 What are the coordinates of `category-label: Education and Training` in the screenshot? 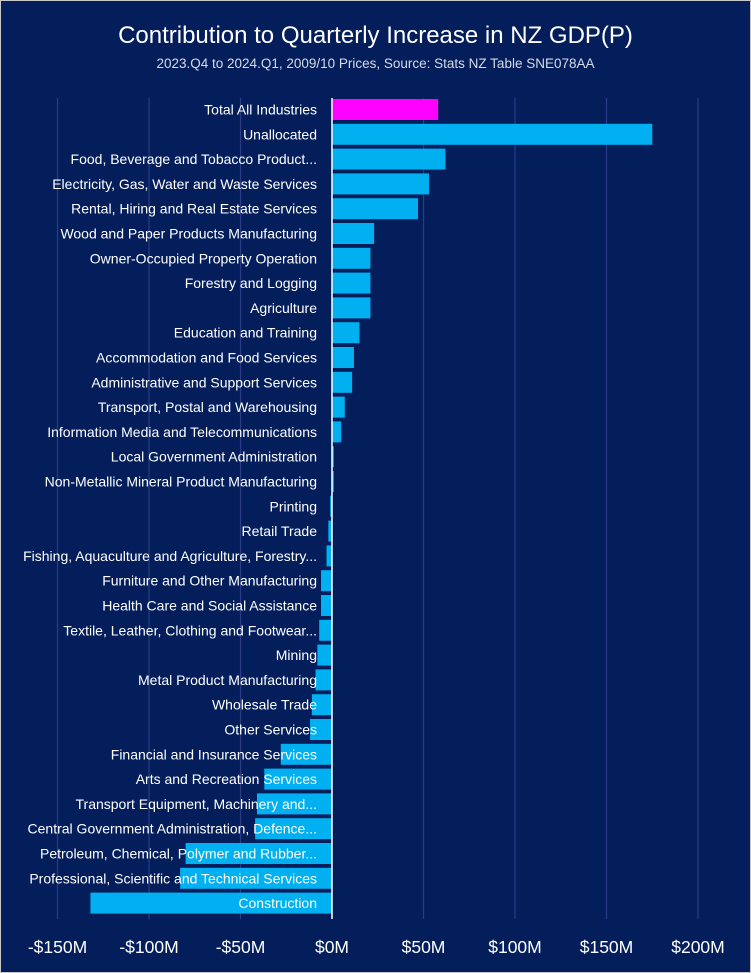 It's located at (245, 333).